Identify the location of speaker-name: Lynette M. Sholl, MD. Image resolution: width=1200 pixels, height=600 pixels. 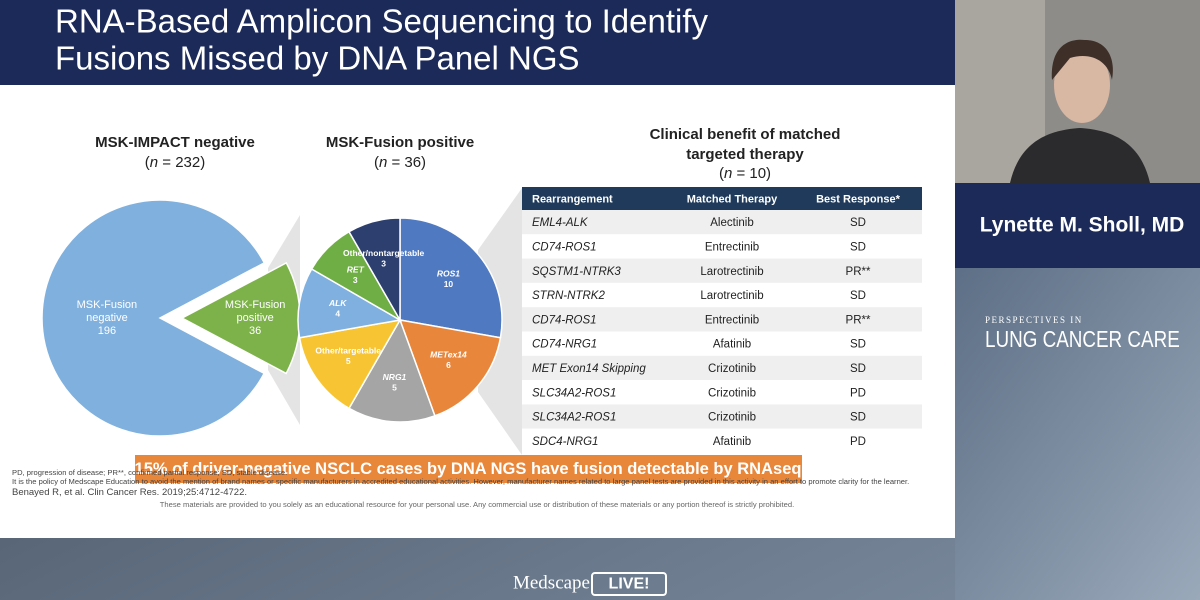
(1082, 225).